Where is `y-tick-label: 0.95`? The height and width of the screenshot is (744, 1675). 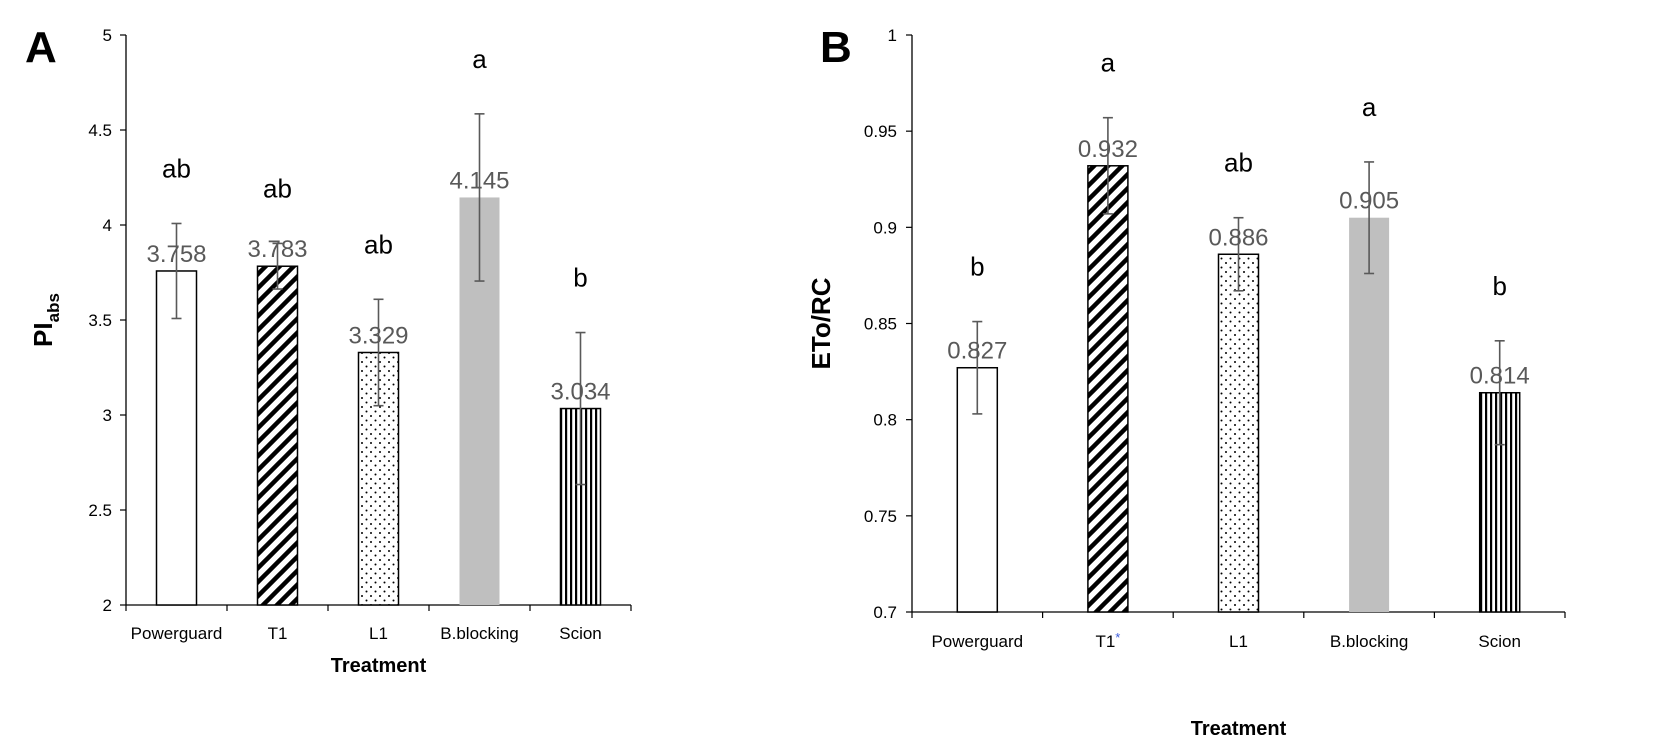
y-tick-label: 0.95 is located at coordinates (880, 131).